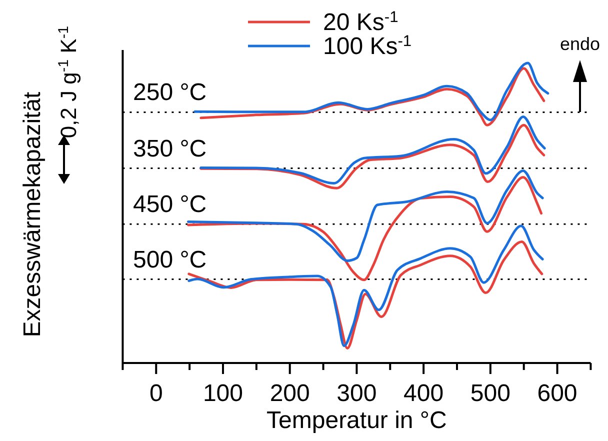  Describe the element at coordinates (170, 92) in the screenshot. I see `ref-line-label: 250 °C` at that location.